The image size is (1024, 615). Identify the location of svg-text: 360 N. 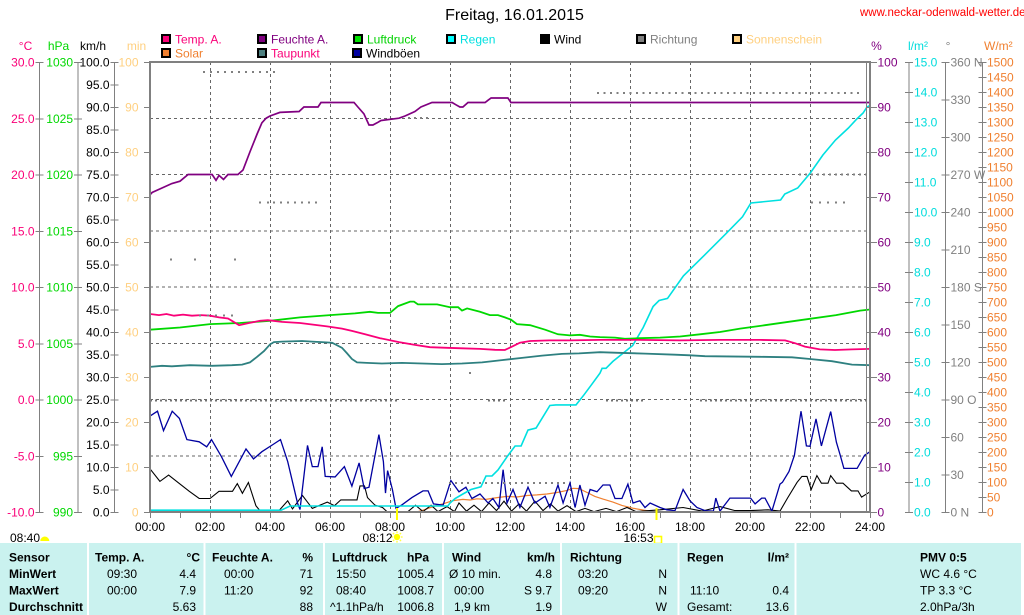
(967, 63).